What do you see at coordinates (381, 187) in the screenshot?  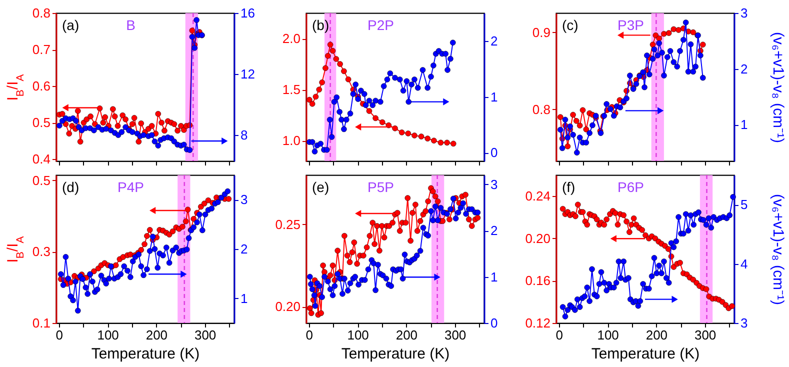 I see `annotation: P5P` at bounding box center [381, 187].